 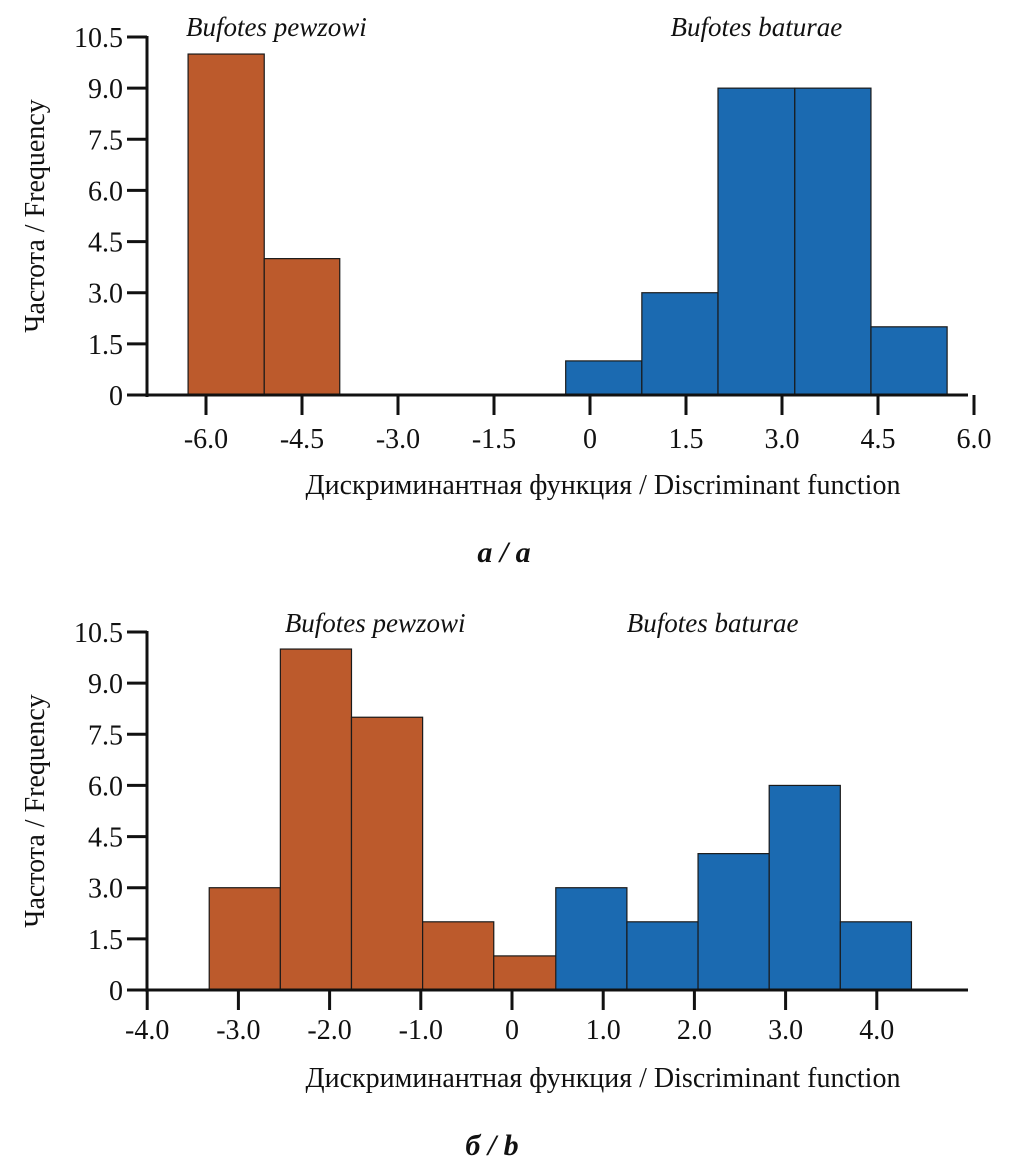 What do you see at coordinates (603, 1030) in the screenshot?
I see `x-tick-label: 1.0` at bounding box center [603, 1030].